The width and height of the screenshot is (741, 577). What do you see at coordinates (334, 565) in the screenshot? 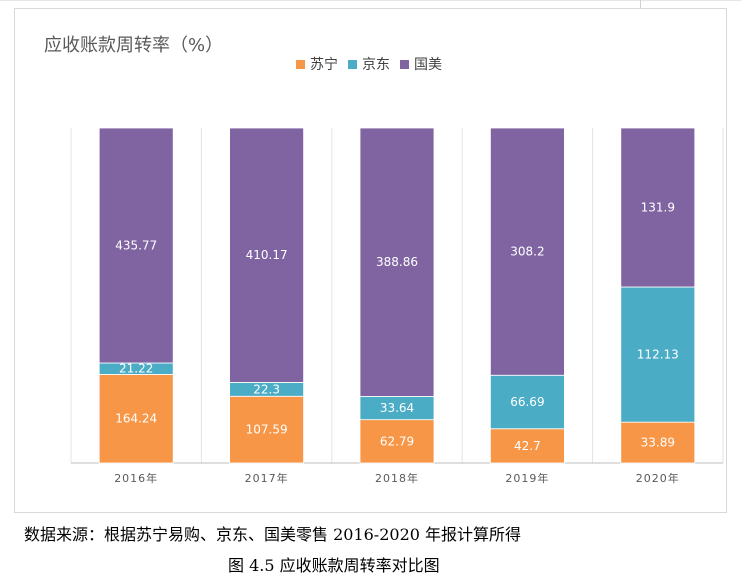
I see `figure-caption: 图 4.5 应收账款周转率对比图` at bounding box center [334, 565].